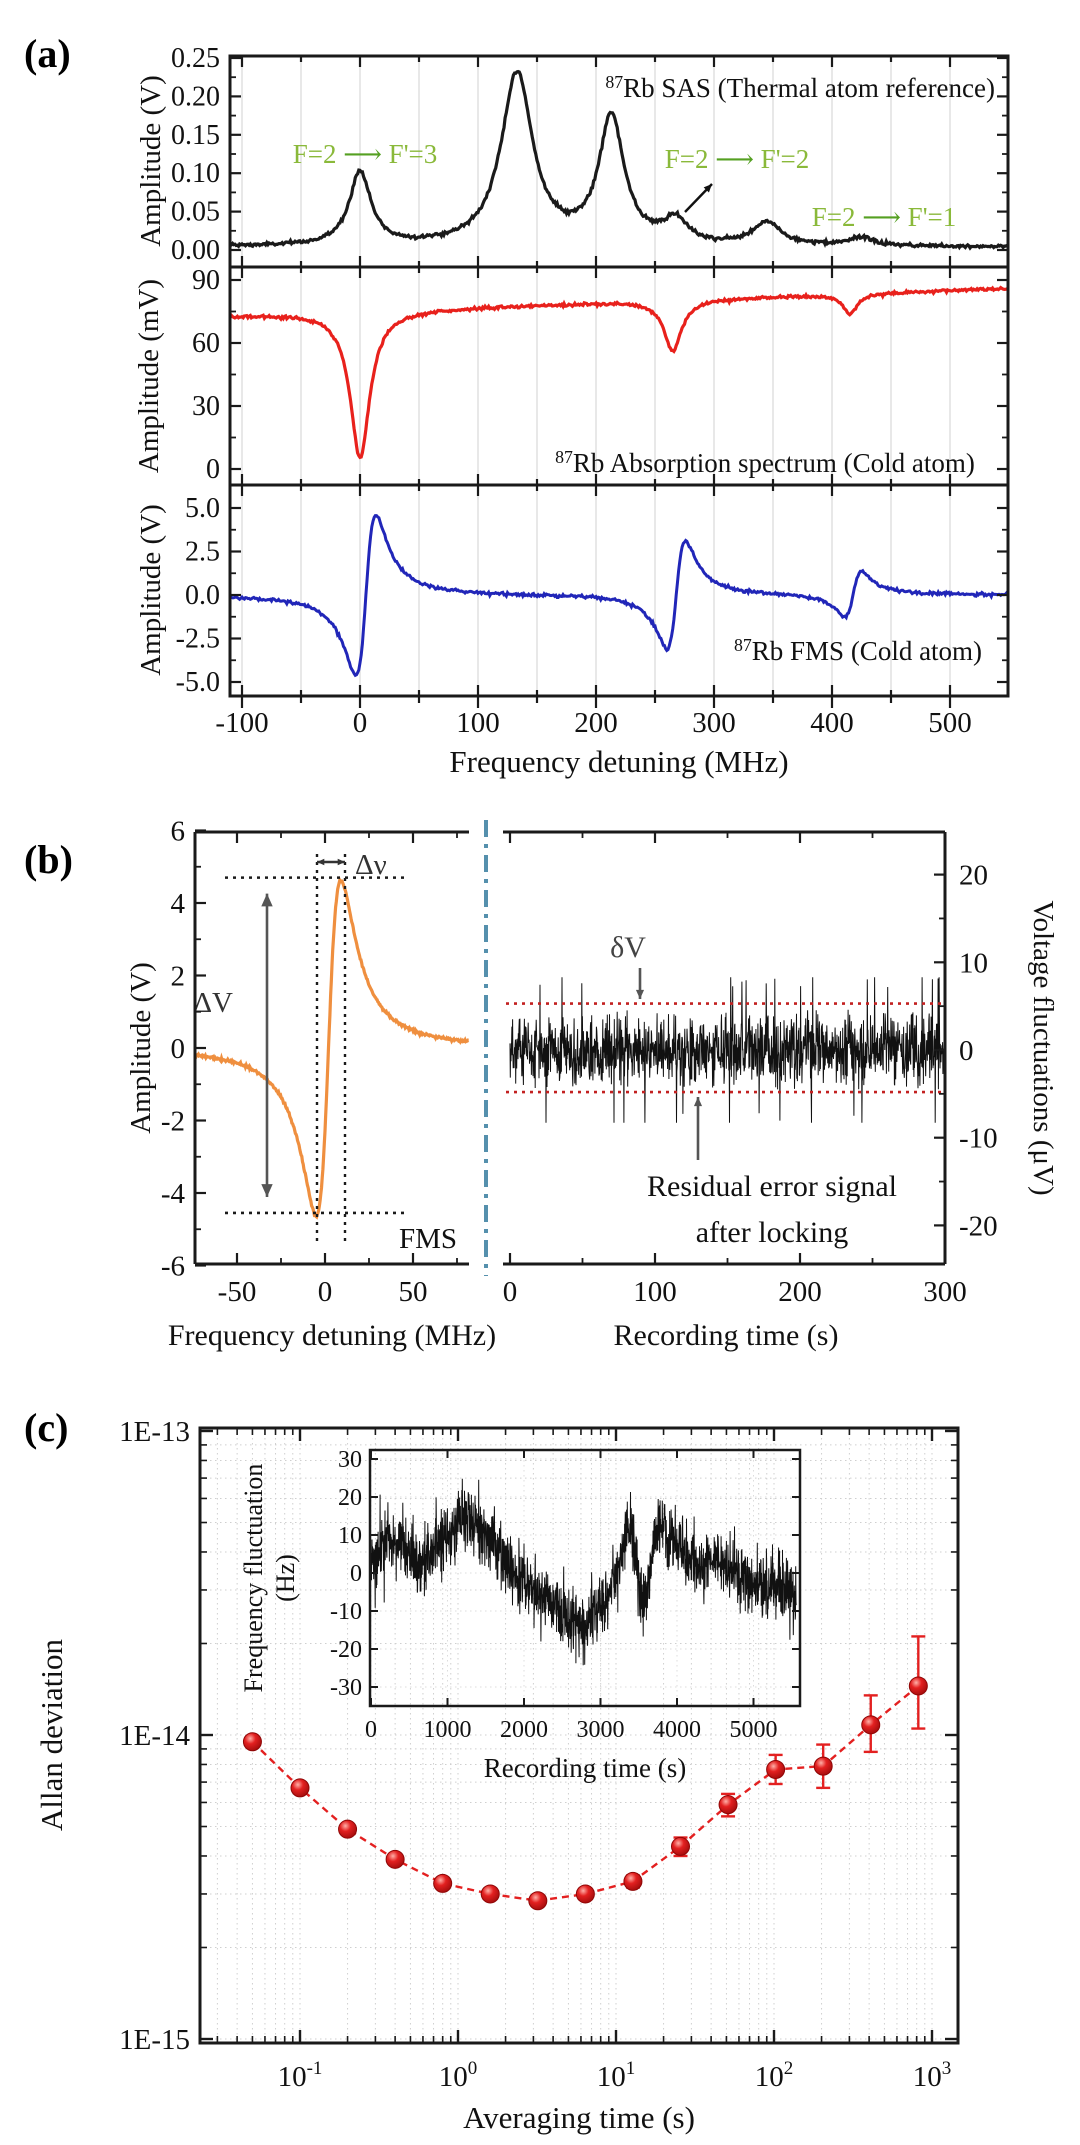 This screenshot has width=1080, height=2145. What do you see at coordinates (973, 876) in the screenshot?
I see `y-tick-label: 20` at bounding box center [973, 876].